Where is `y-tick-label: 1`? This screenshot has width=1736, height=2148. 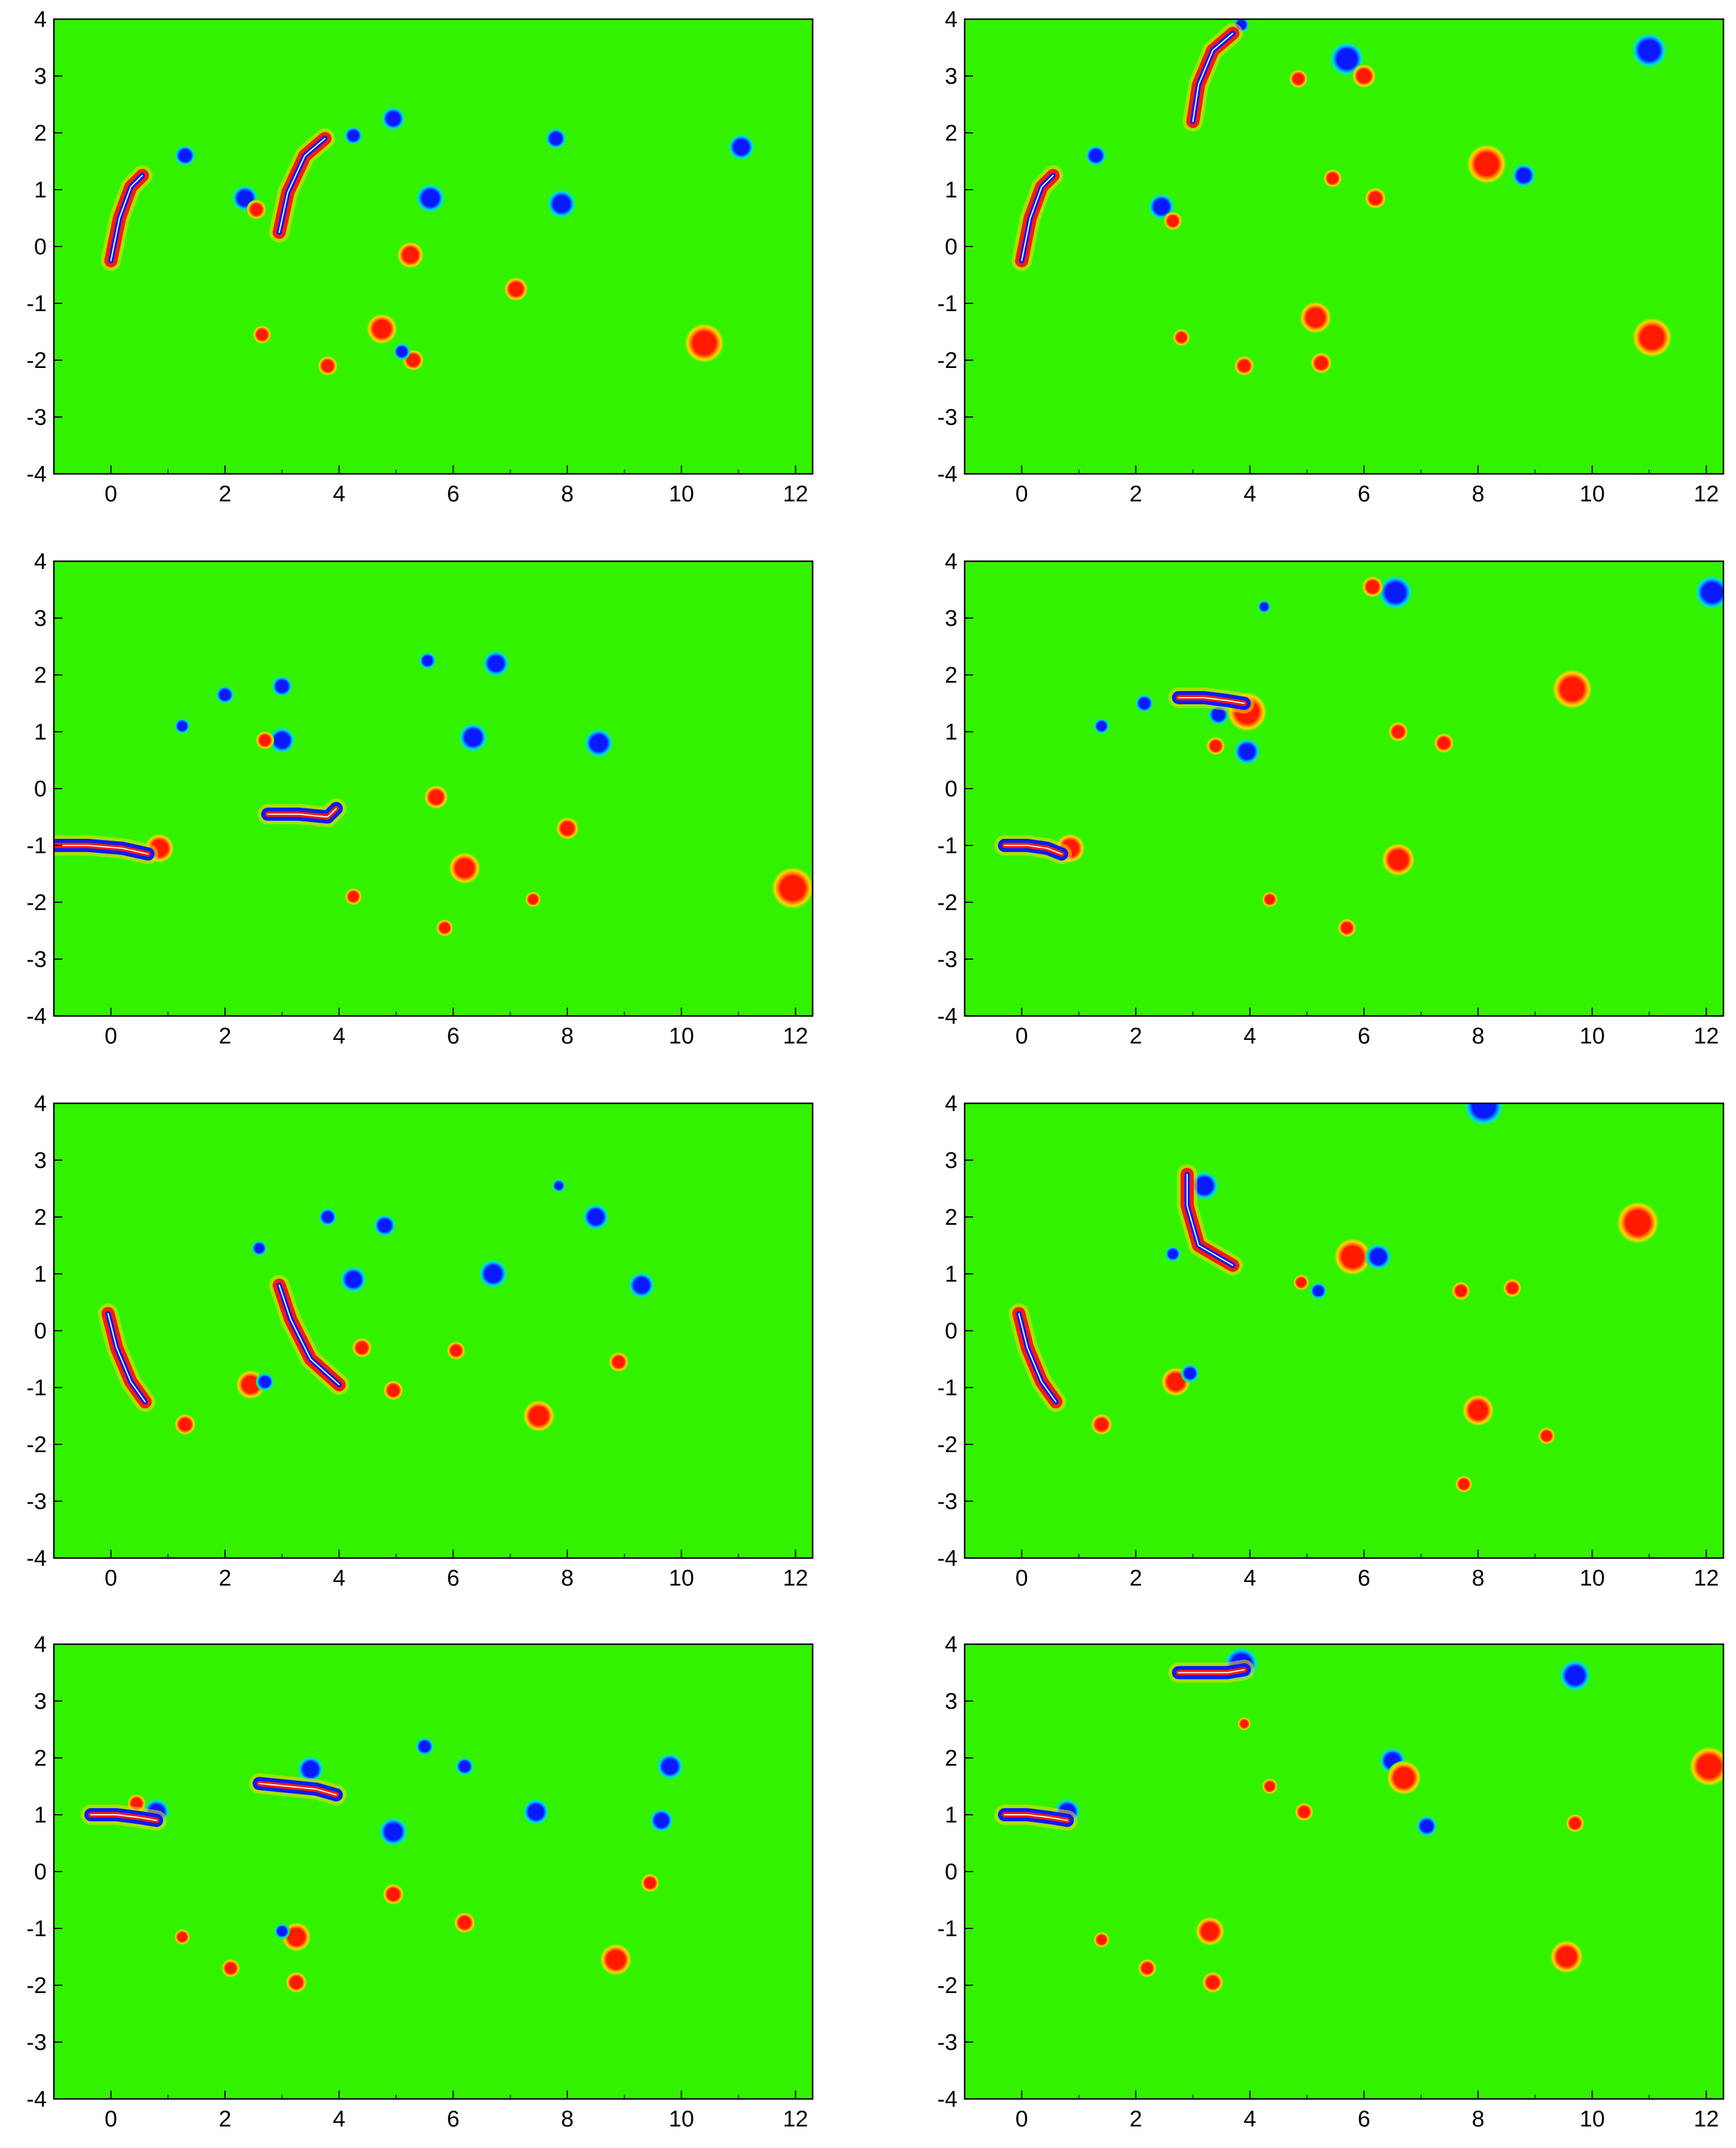 y-tick-label: 1 is located at coordinates (951, 733).